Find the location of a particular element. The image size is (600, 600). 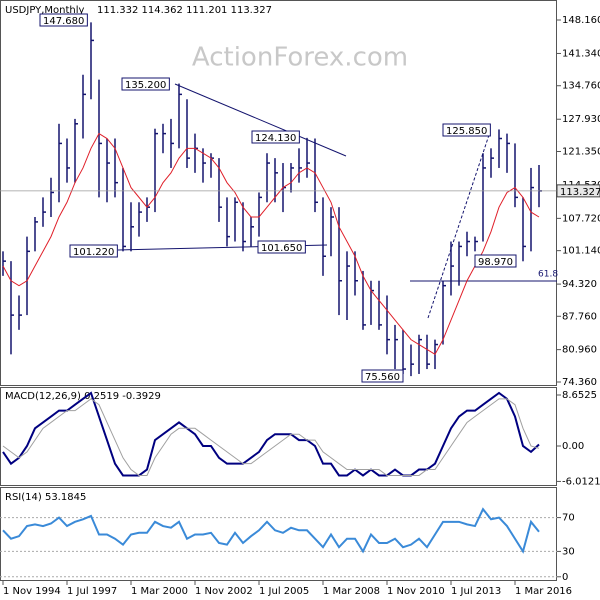

last-price-tag is located at coordinates (578, 191).